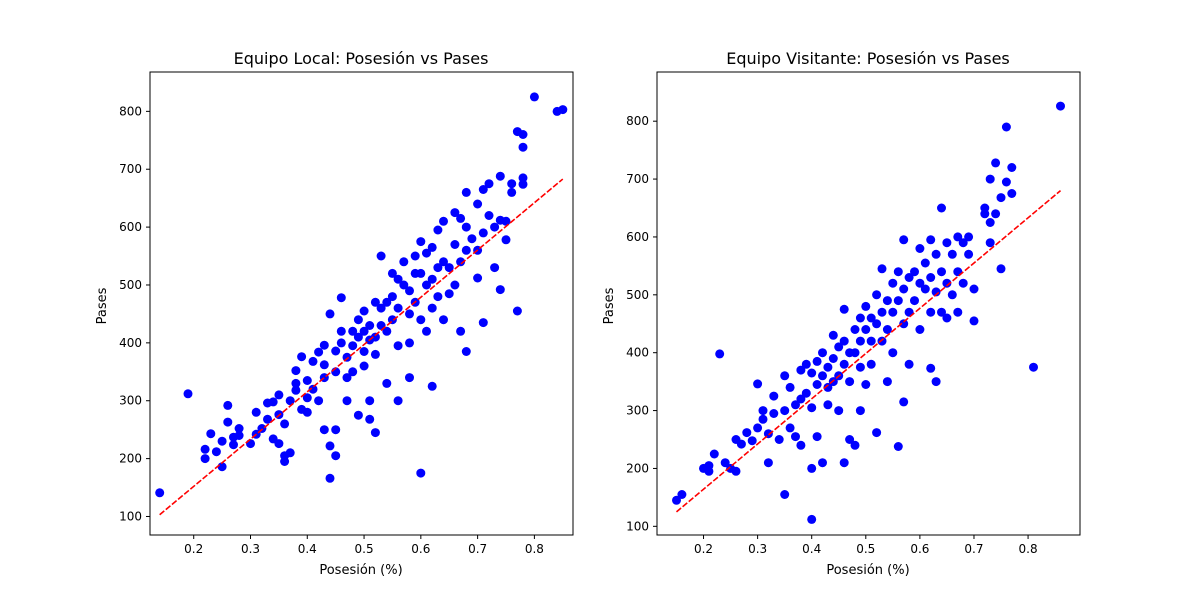  Describe the element at coordinates (703, 549) in the screenshot. I see `x-tick-label: 0.2` at that location.